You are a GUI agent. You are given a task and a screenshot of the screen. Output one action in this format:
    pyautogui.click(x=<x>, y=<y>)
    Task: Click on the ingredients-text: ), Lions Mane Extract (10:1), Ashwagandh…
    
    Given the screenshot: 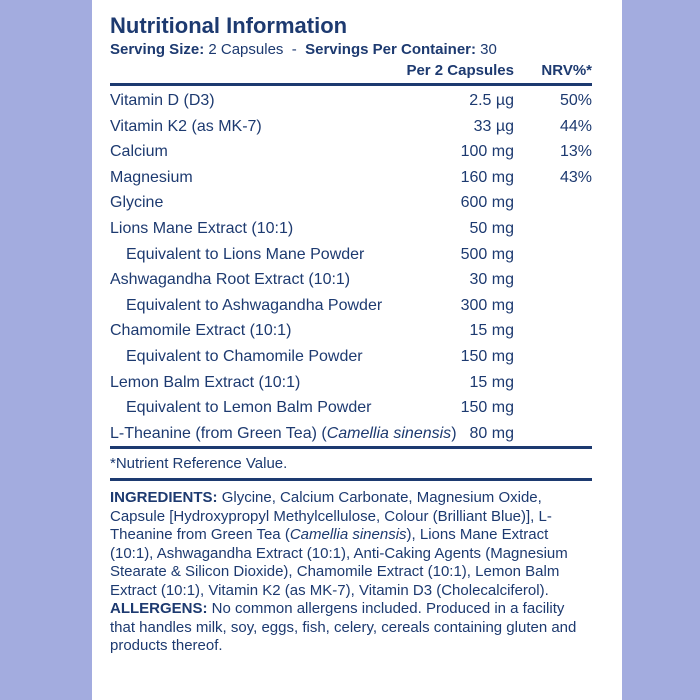 What is the action you would take?
    pyautogui.click(x=339, y=562)
    